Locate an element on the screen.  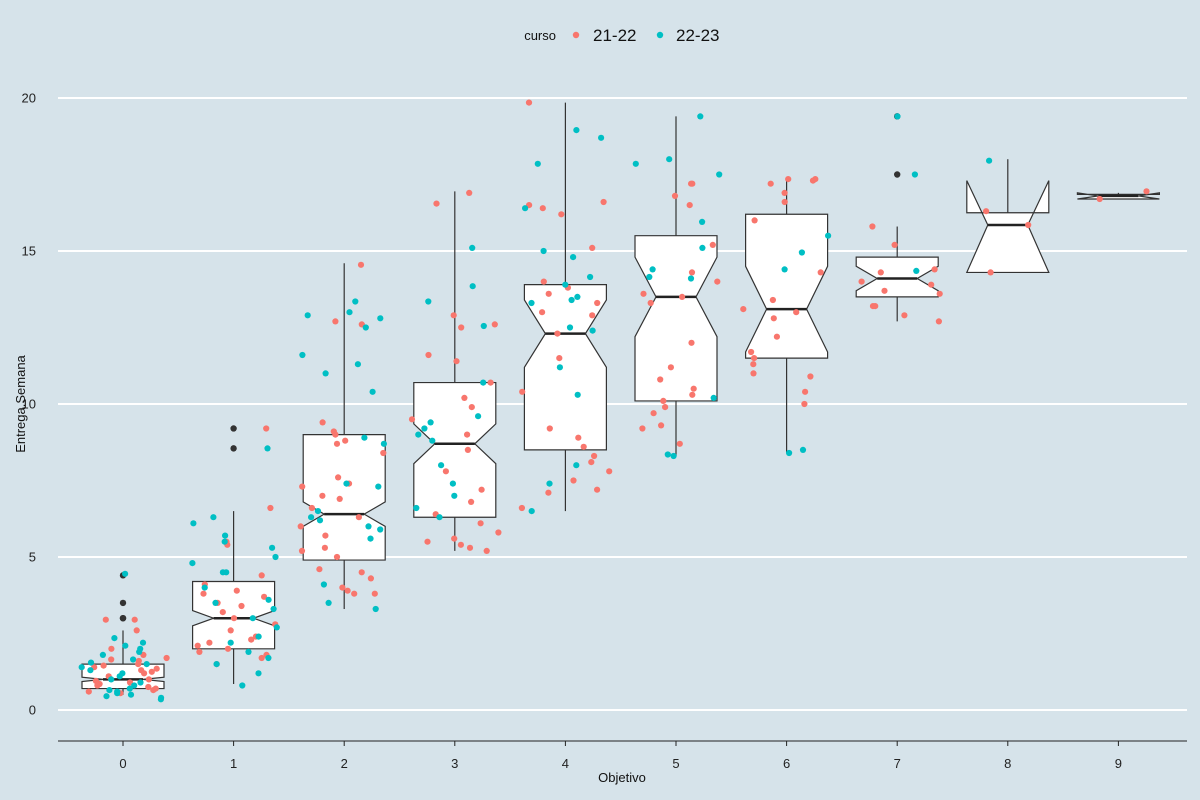
x-tick-label: 0 is located at coordinates (122, 763).